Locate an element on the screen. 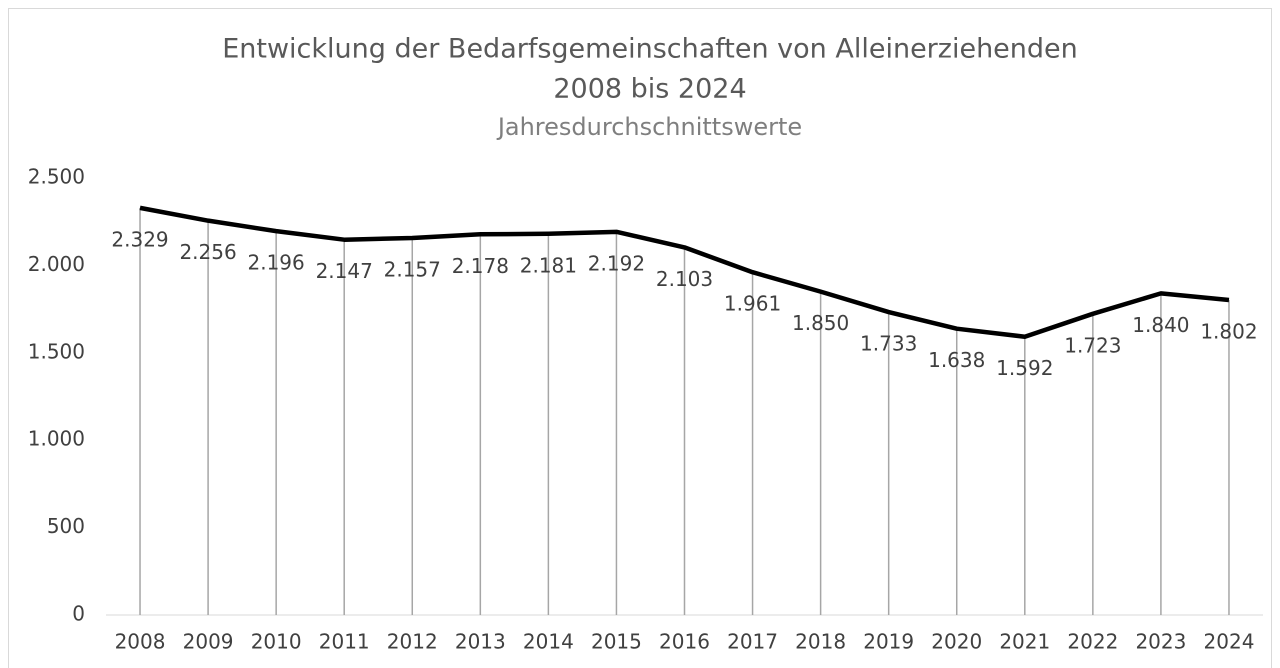 This screenshot has width=1280, height=668. x-tick-label: 2018 is located at coordinates (820, 642).